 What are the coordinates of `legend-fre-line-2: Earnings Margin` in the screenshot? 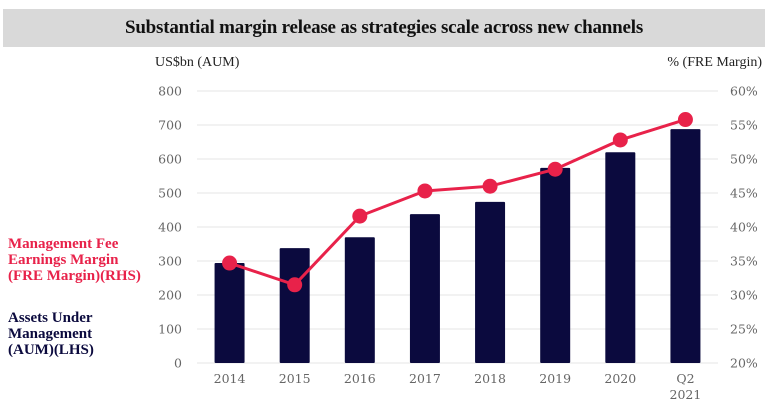 It's located at (63, 260).